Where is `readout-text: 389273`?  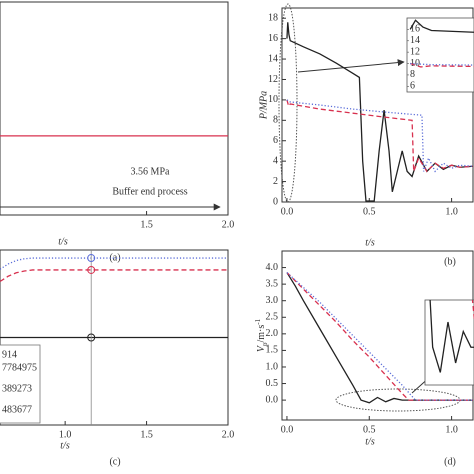 readout-text: 389273 is located at coordinates (17, 388).